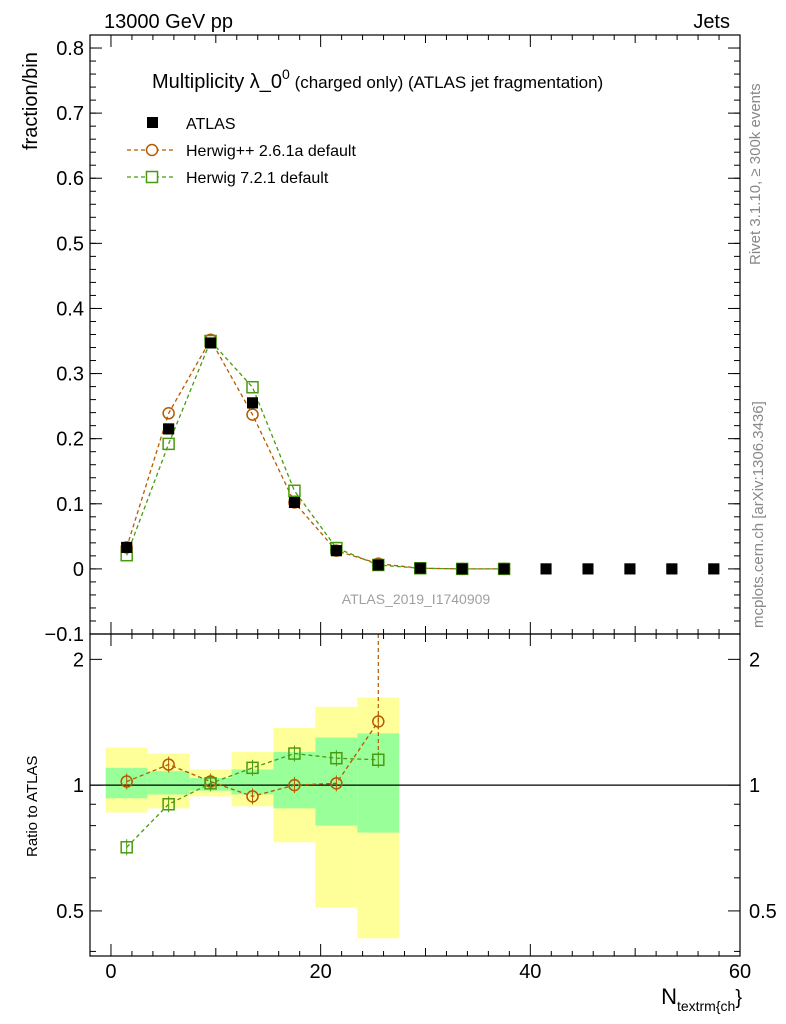  Describe the element at coordinates (70, 179) in the screenshot. I see `main-ytick-label: 0.6` at that location.